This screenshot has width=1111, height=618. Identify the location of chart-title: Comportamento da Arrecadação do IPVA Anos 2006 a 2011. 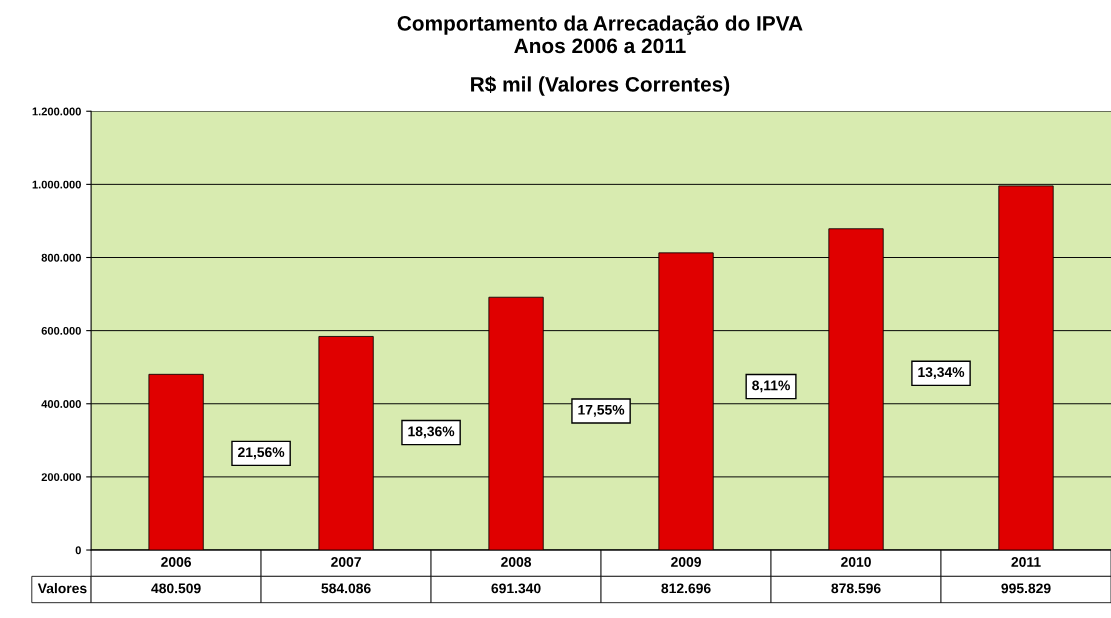
(600, 34).